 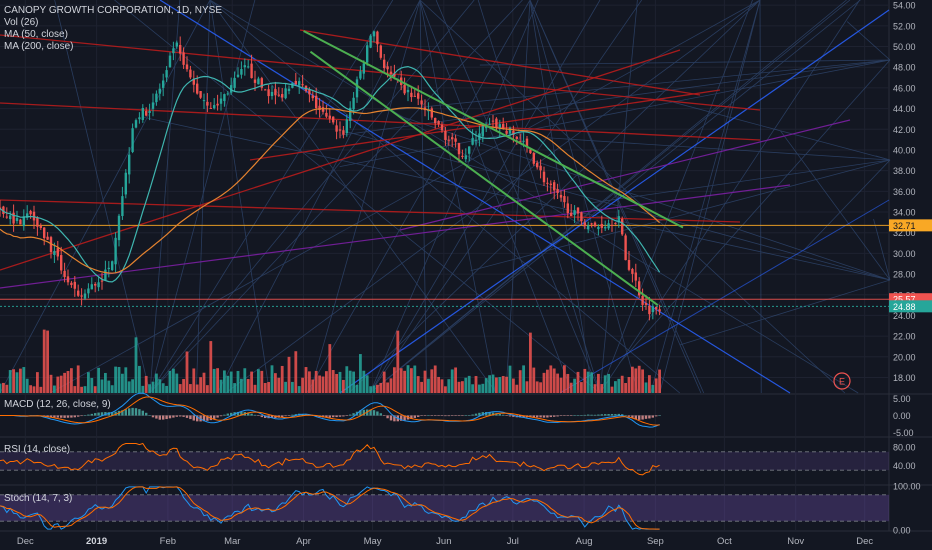 What do you see at coordinates (904, 226) in the screenshot?
I see `badge-32-71: 32.71` at bounding box center [904, 226].